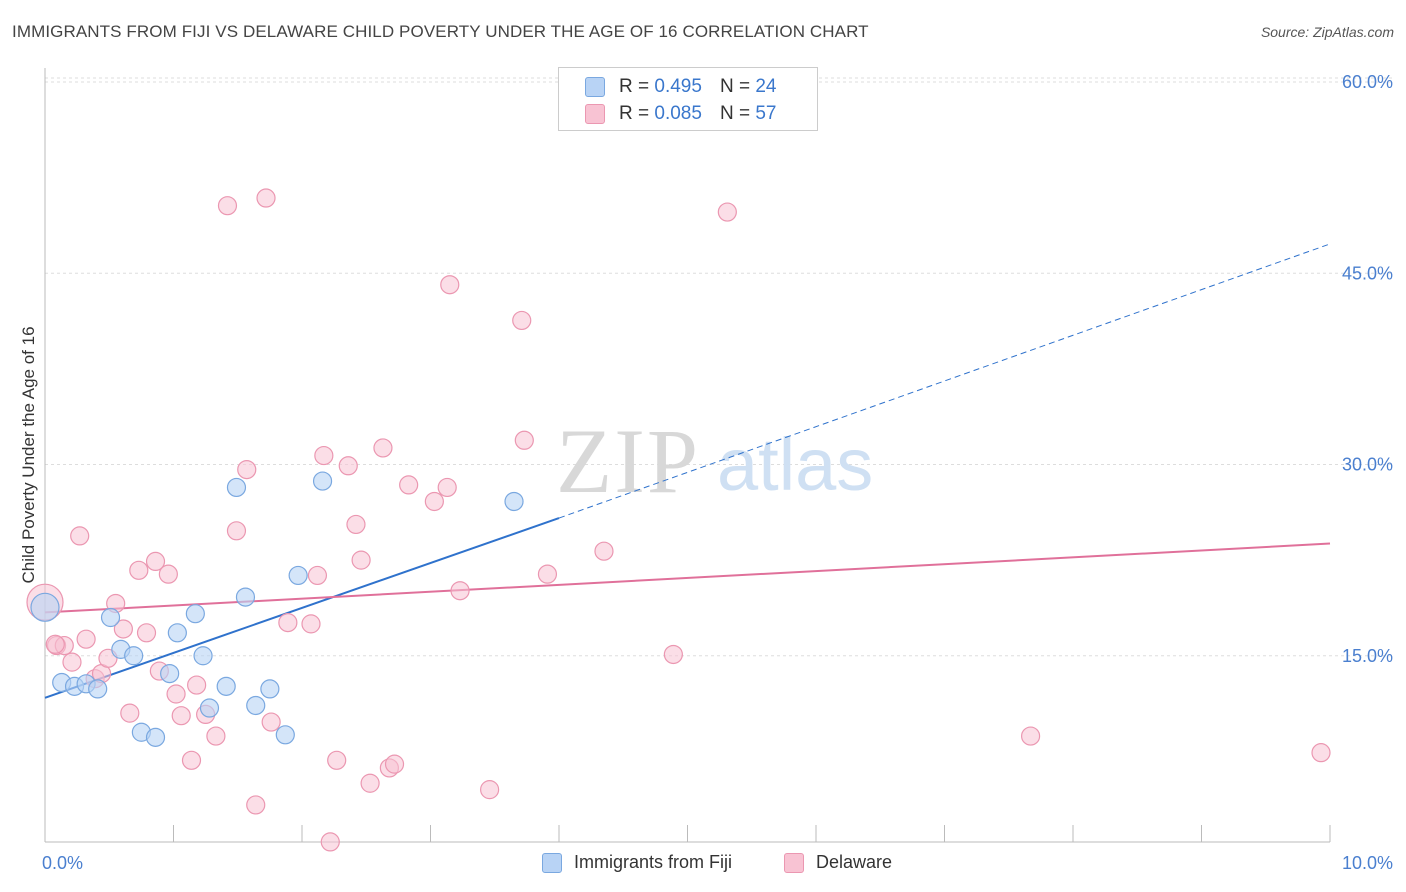  I want to click on delaware-trend-line, so click(687, 578).